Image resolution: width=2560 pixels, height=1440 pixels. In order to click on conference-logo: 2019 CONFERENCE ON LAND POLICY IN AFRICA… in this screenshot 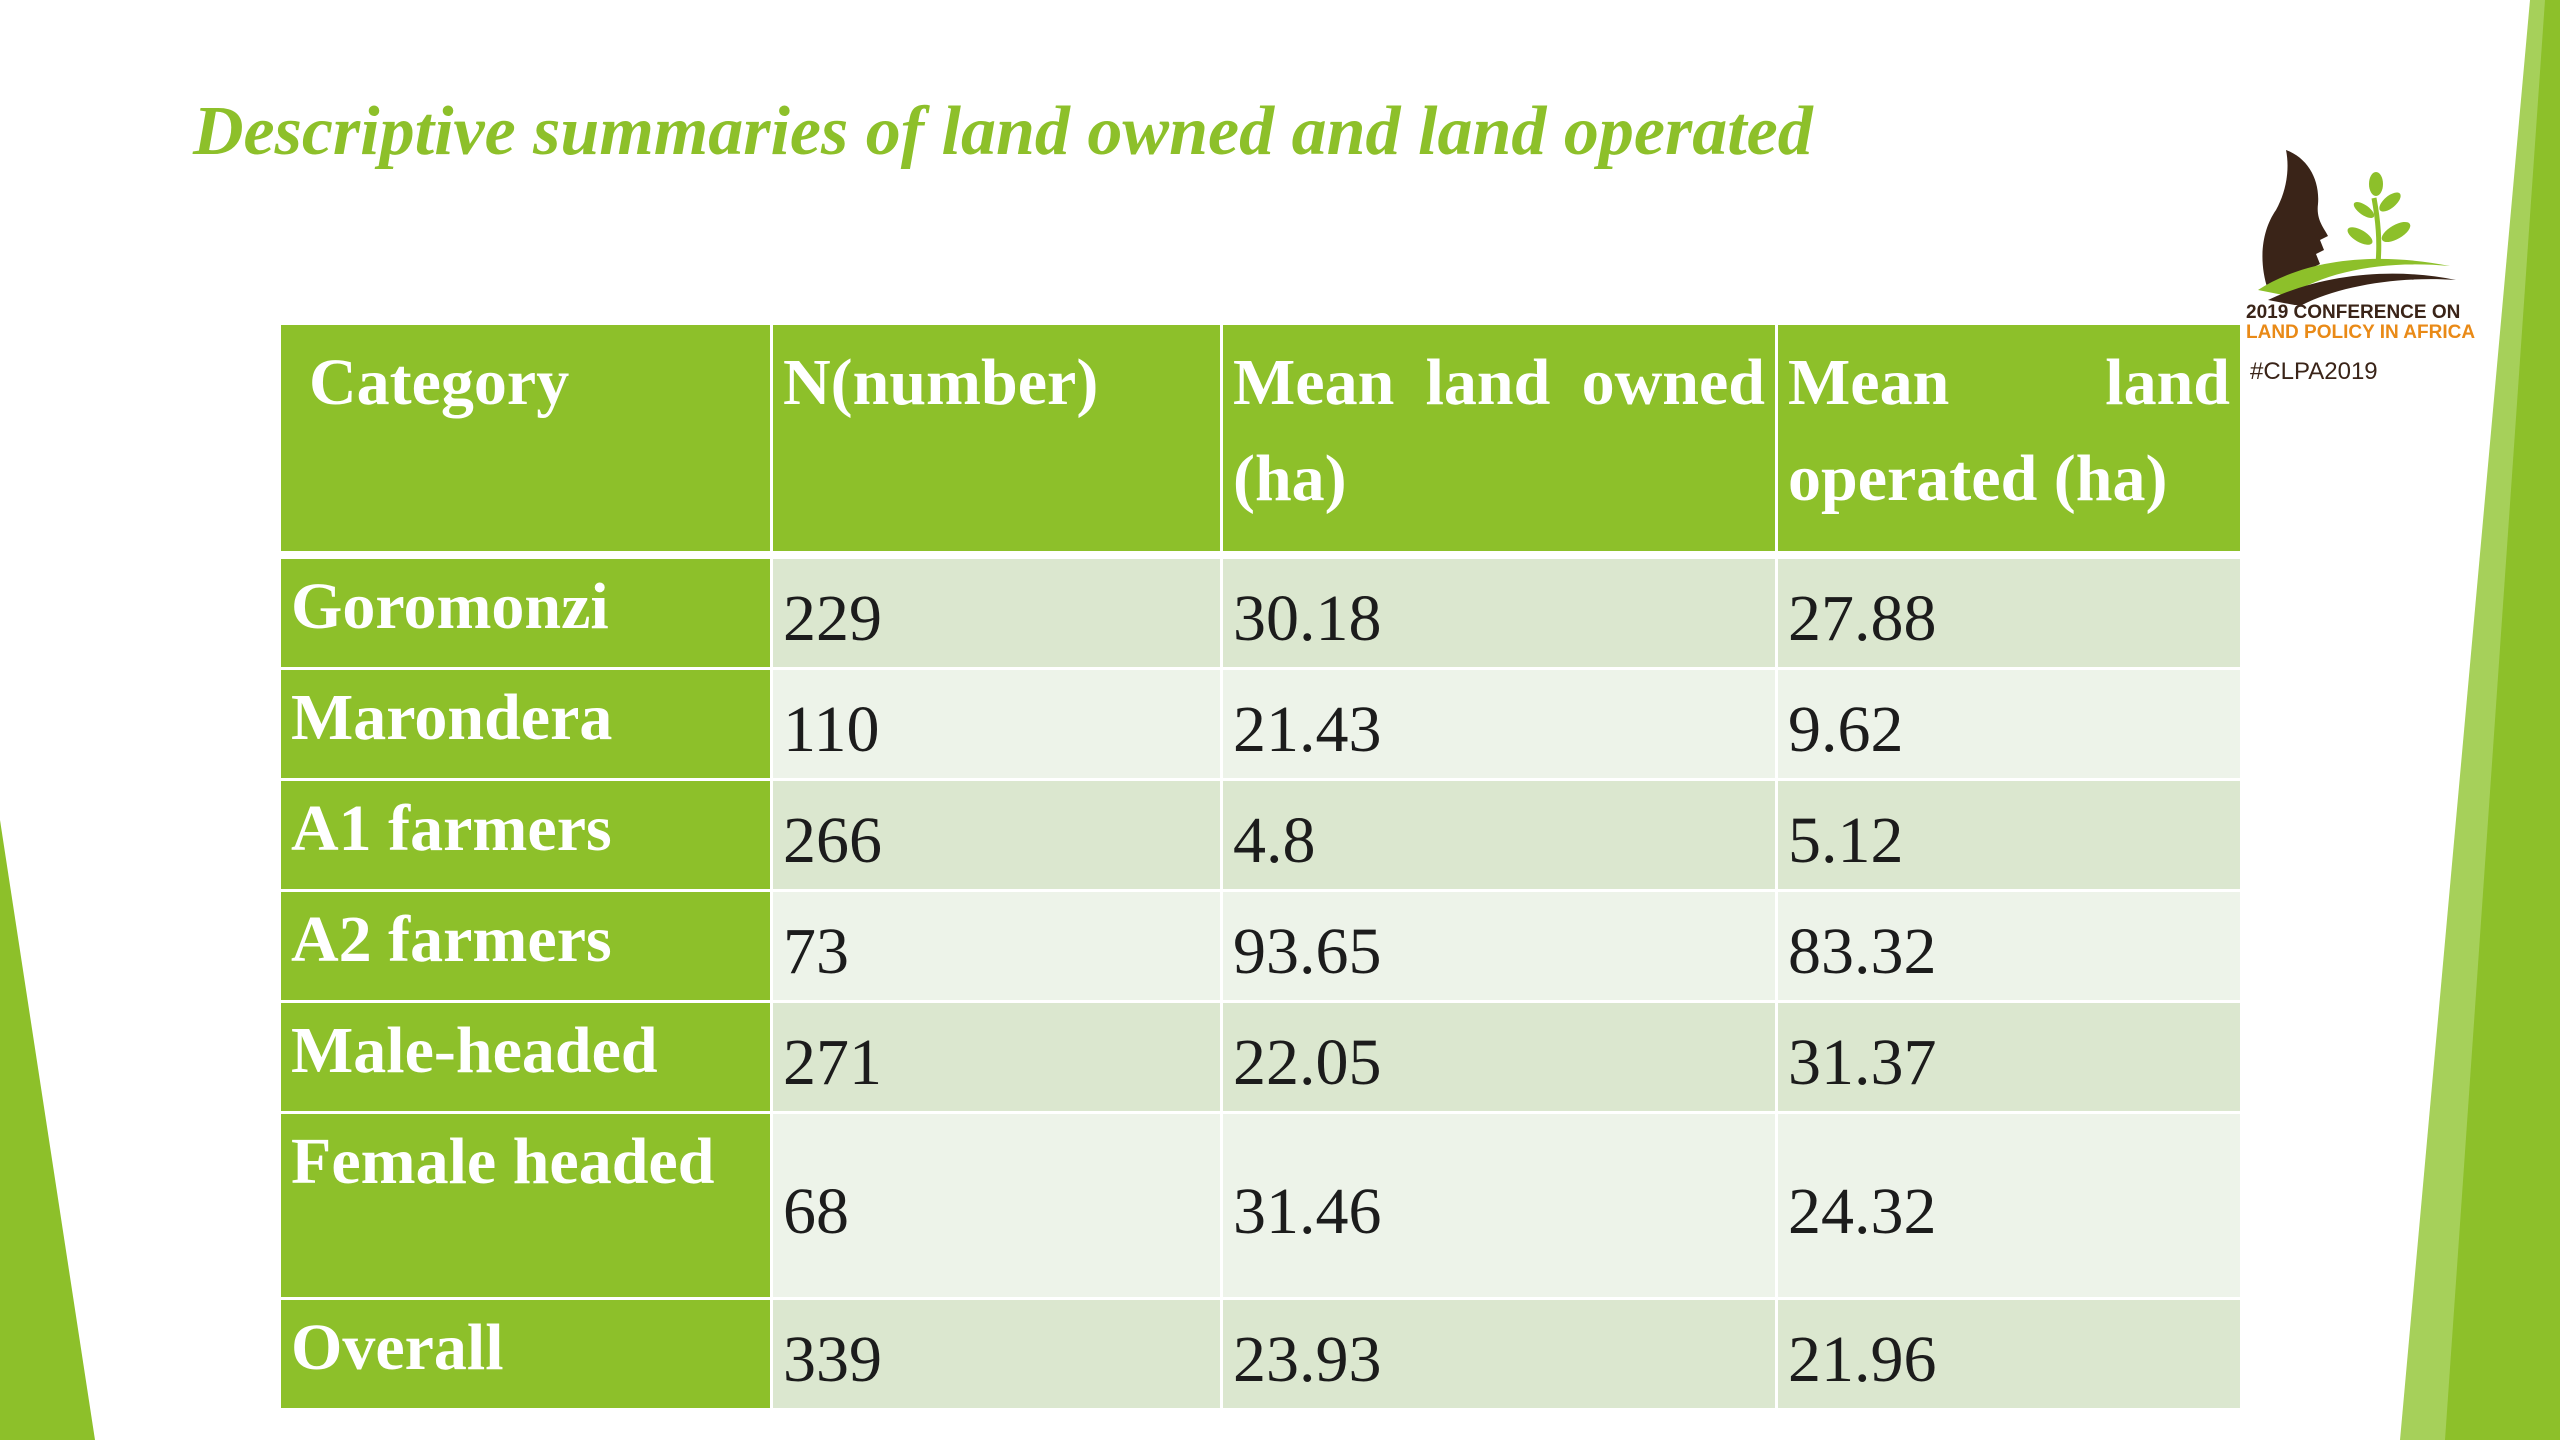, I will do `click(2358, 270)`.